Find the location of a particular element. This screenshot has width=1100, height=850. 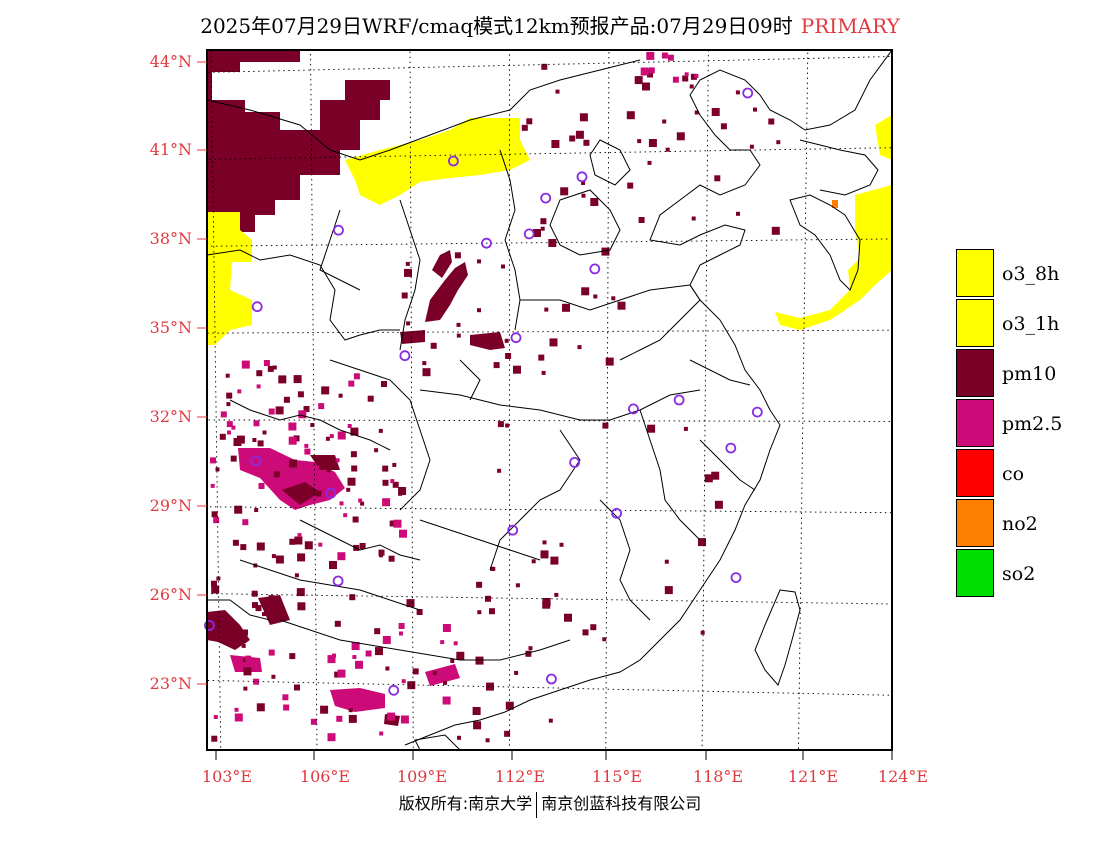

longitude-line is located at coordinates (411, 400).